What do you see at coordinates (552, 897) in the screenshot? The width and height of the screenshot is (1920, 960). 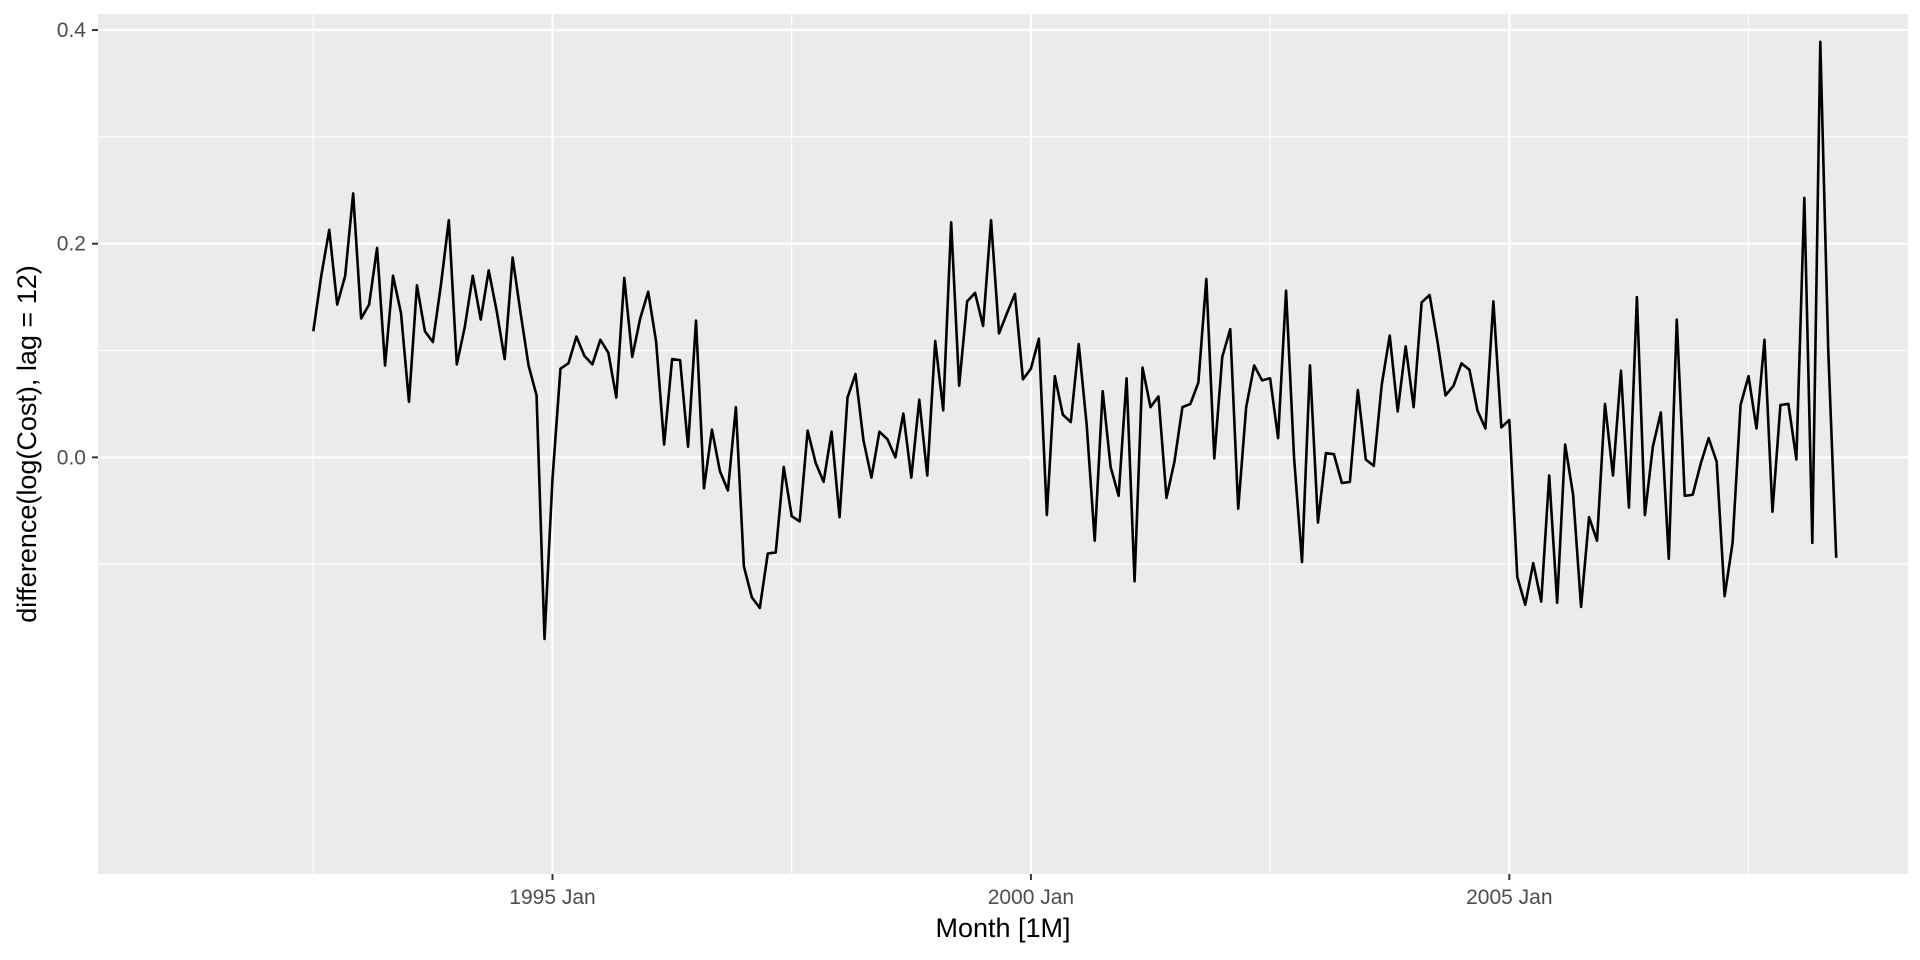 I see `x-tick-label: 1995 Jan` at bounding box center [552, 897].